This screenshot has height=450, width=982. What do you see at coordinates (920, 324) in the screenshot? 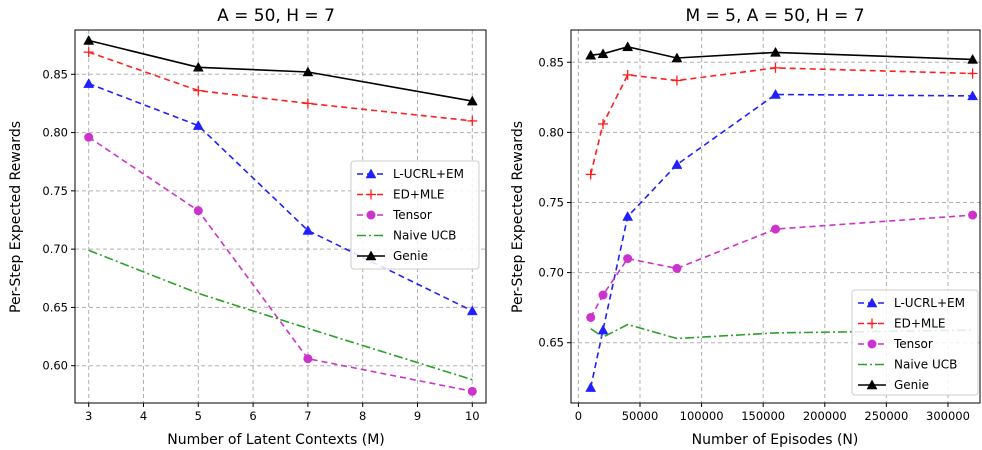
I see `legend-label: ED+MLE` at bounding box center [920, 324].